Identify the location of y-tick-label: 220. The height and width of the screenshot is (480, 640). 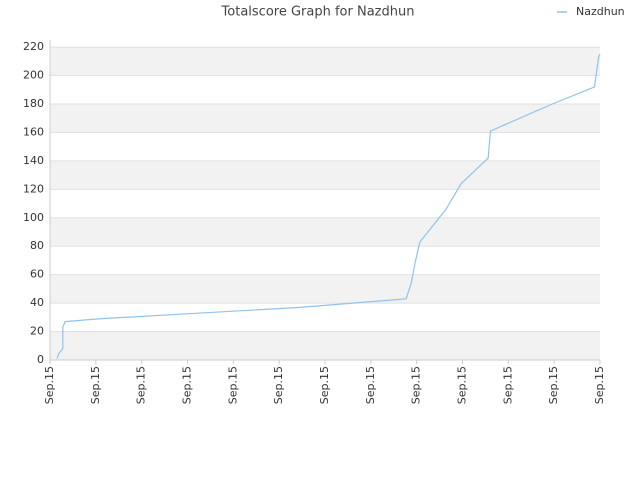
(33, 46).